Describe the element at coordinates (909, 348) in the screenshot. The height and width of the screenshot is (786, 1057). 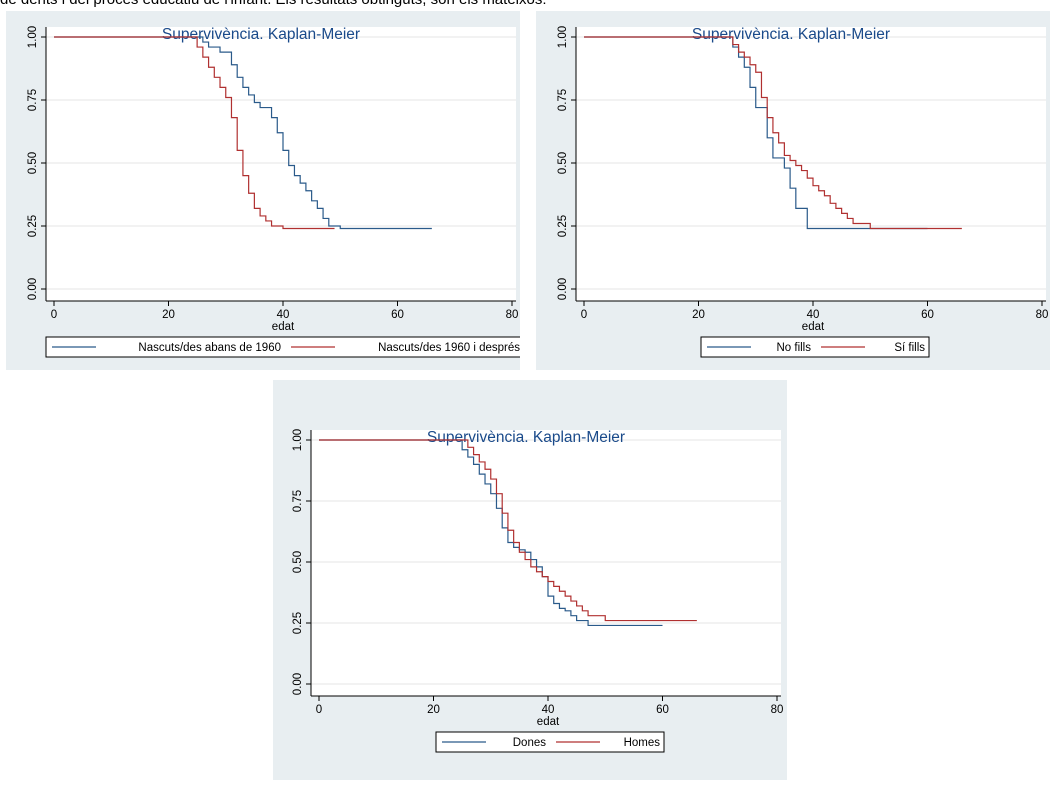
I see `legend-label: Sí fills` at that location.